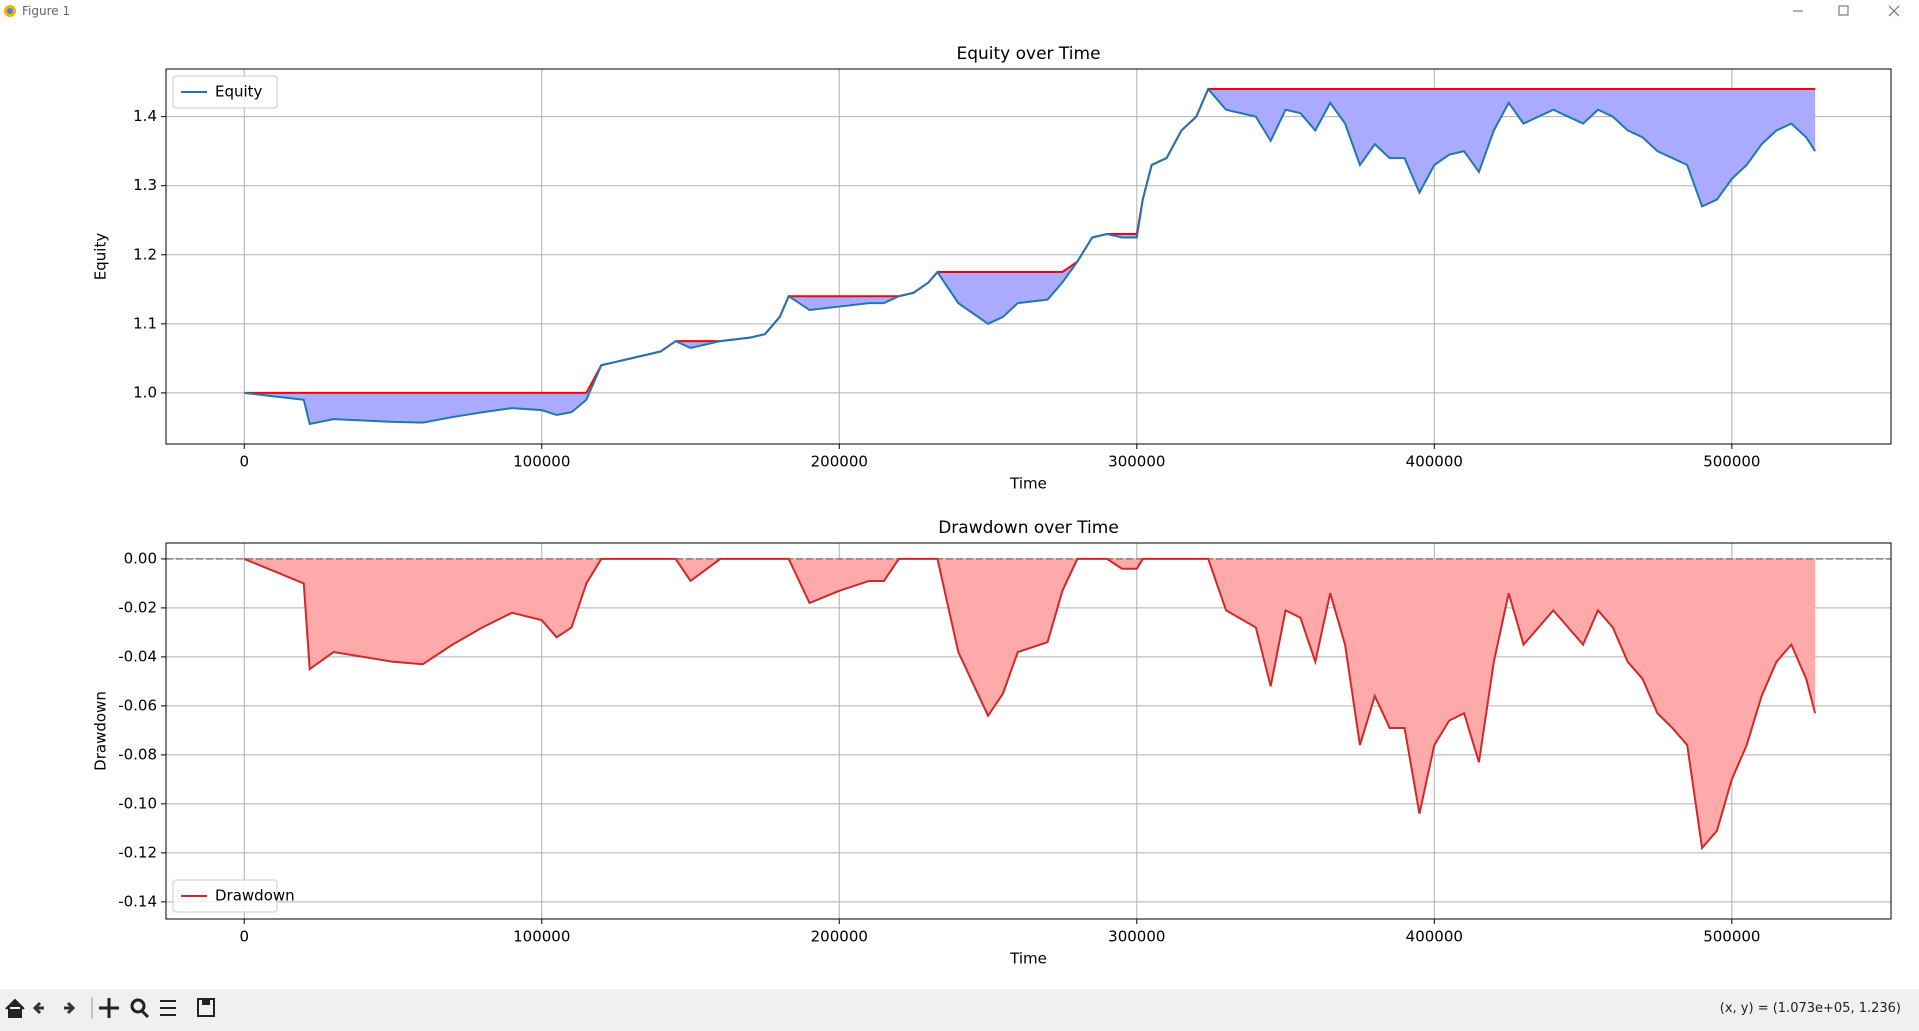 The image size is (1919, 1031). Describe the element at coordinates (10, 11) in the screenshot. I see `app-icon` at that location.